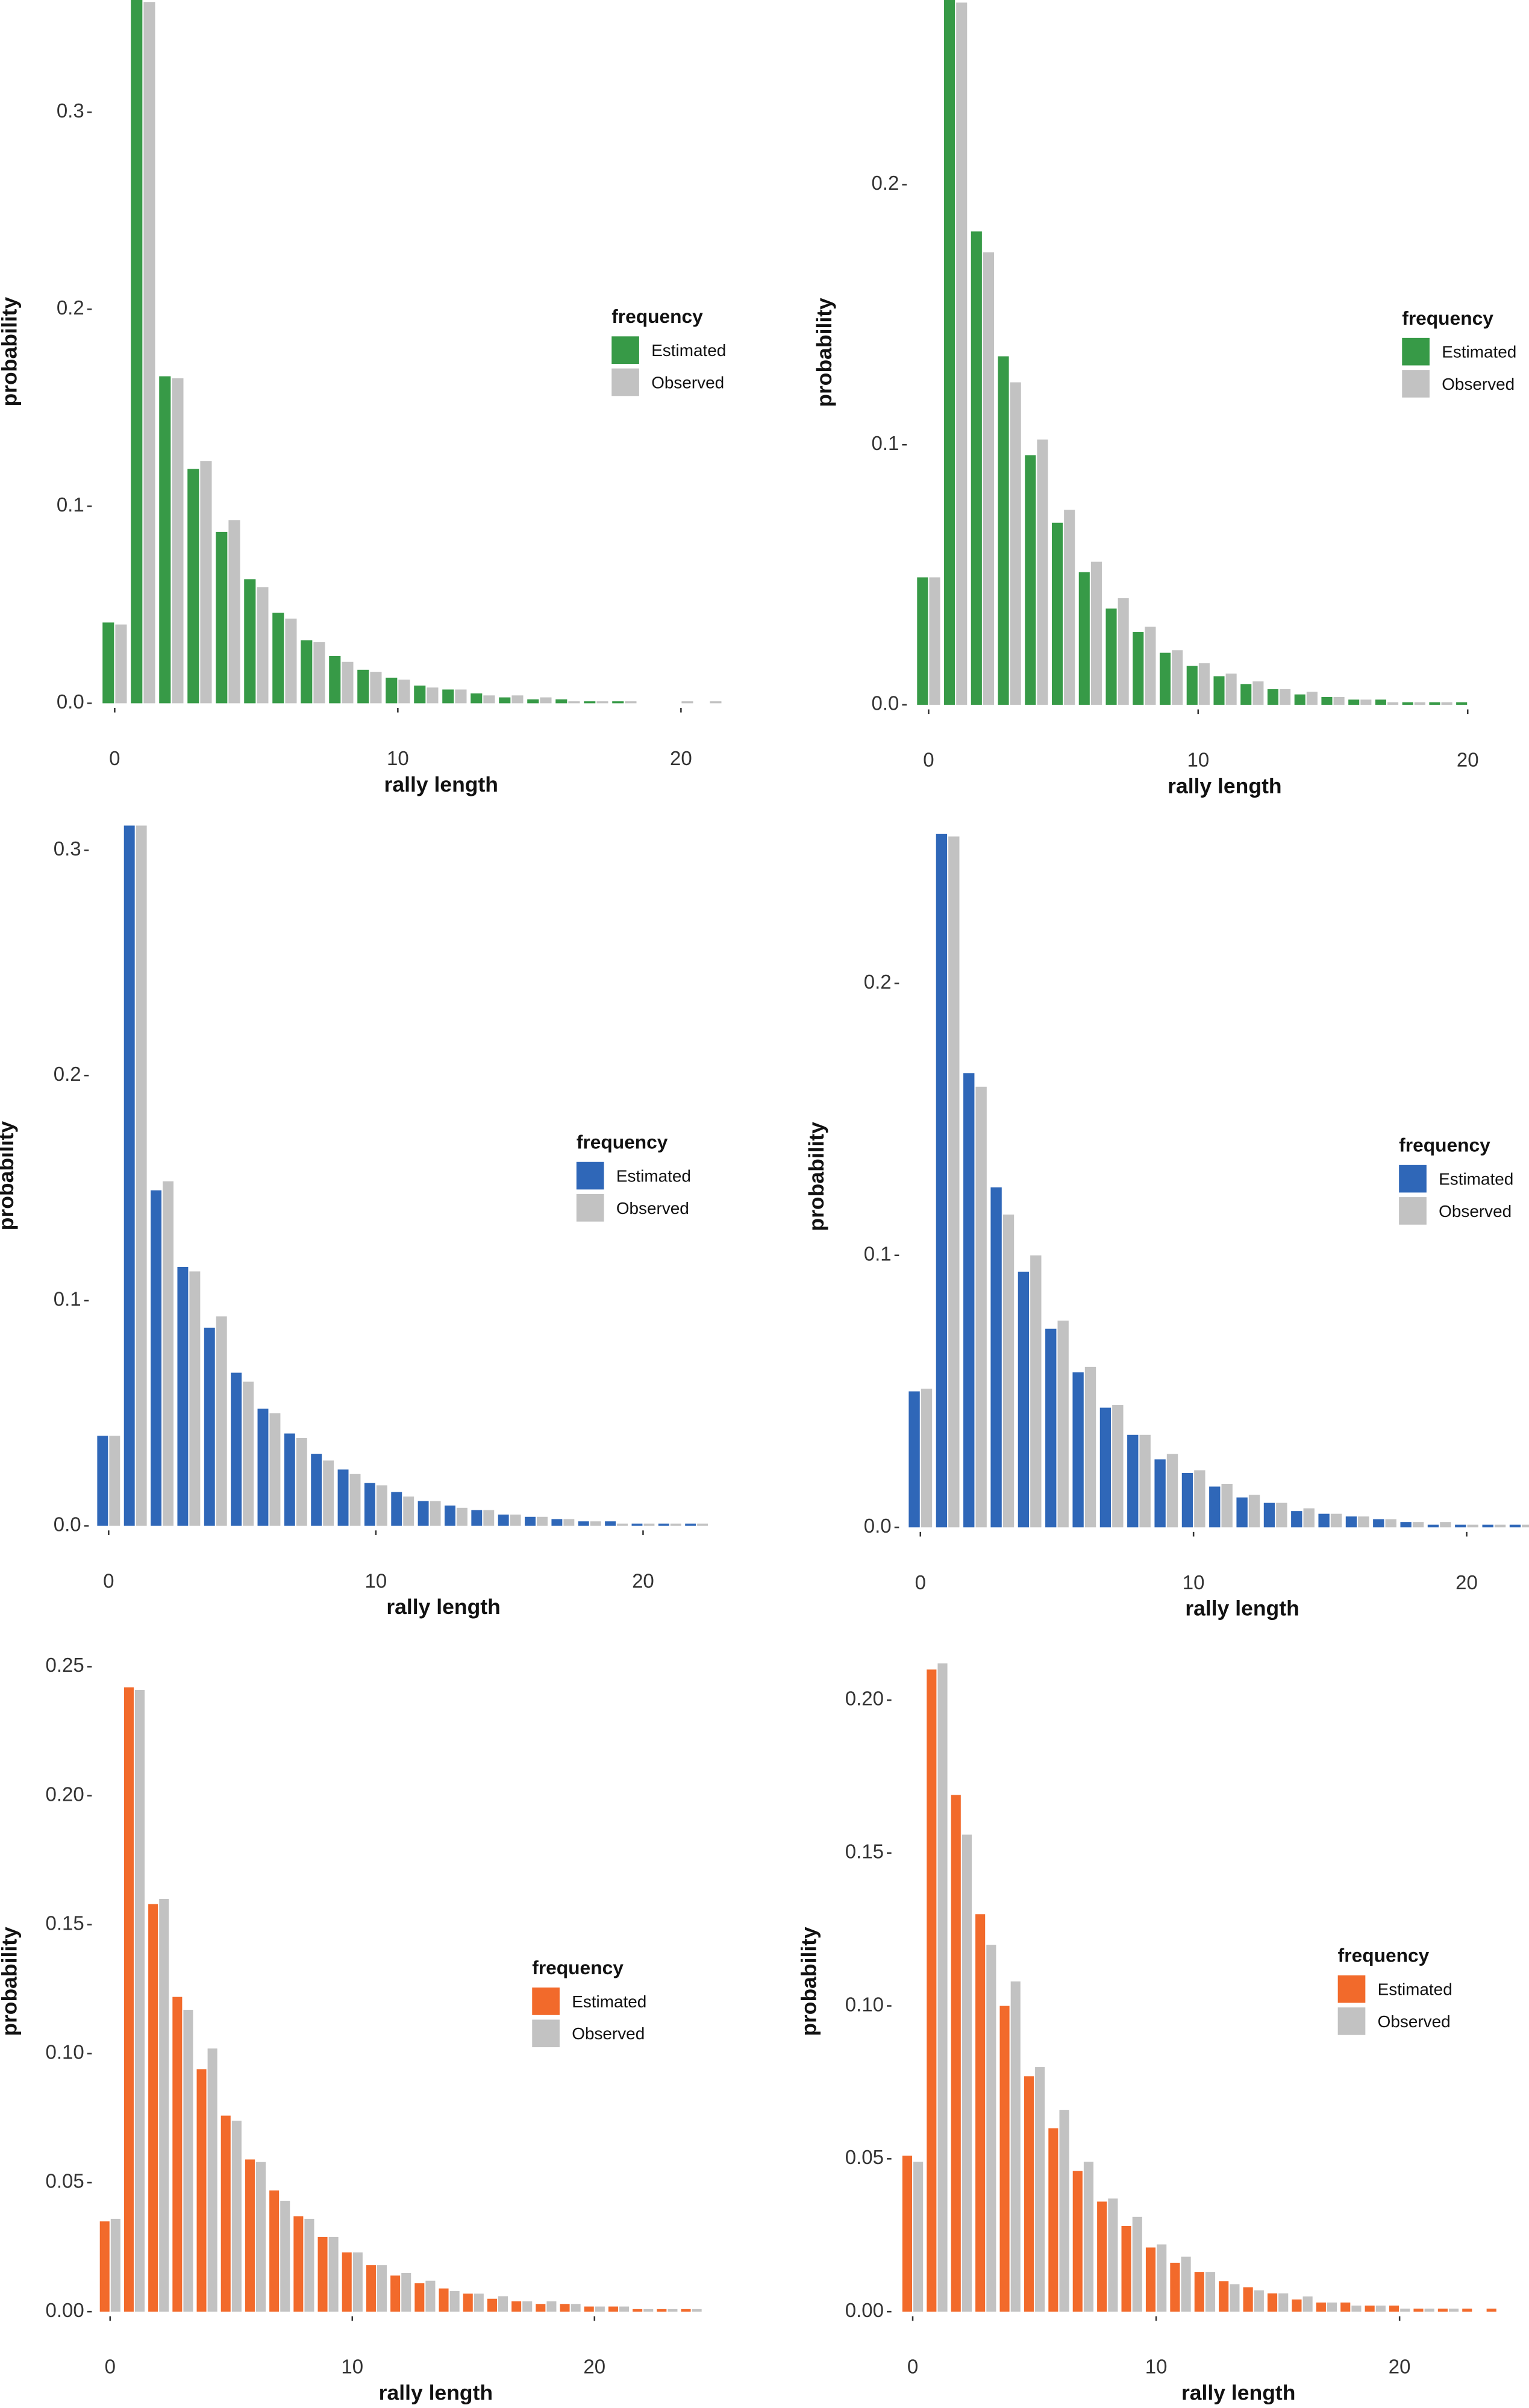 The width and height of the screenshot is (1529, 2408). Describe the element at coordinates (1194, 1582) in the screenshot. I see `x-tick-label: 10` at that location.